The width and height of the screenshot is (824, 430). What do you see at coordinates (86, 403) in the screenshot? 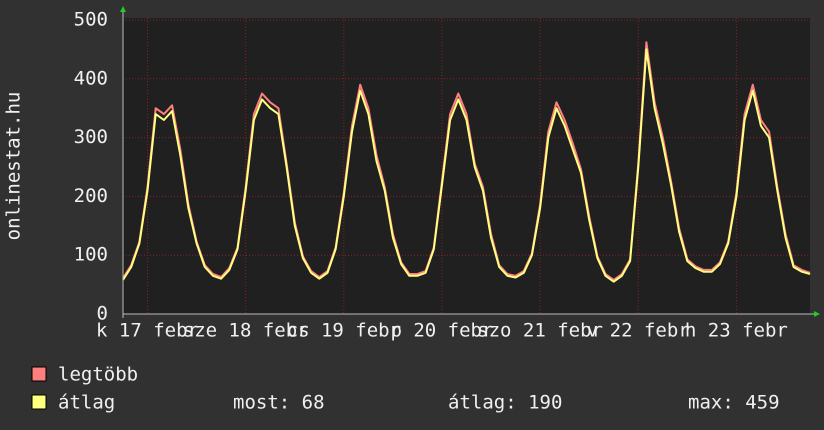
I see `legend-label: átlag` at bounding box center [86, 403].